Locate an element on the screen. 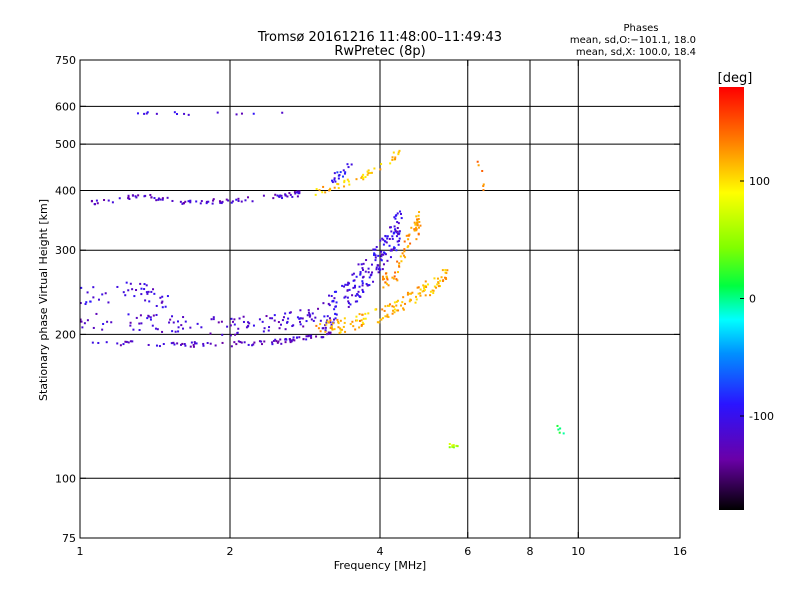 The image size is (800, 600). chart-title: Tromsø 20161216 11:48:00–11:49:43 is located at coordinates (379, 37).